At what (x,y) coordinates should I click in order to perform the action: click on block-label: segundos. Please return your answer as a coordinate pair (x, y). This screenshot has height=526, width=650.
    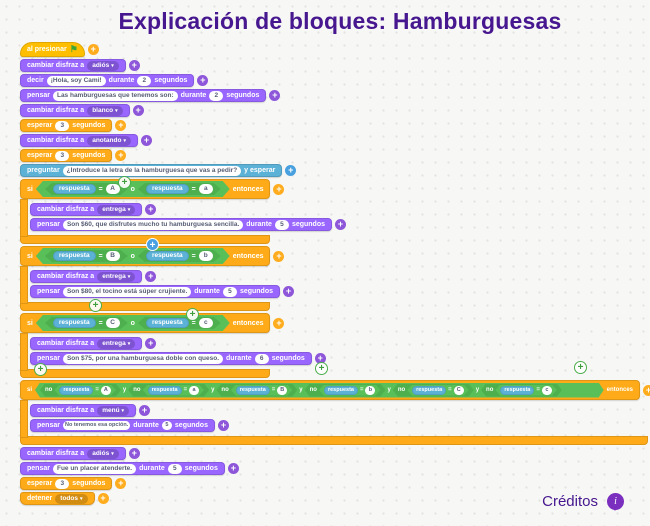
    Looking at the image, I should click on (256, 291).